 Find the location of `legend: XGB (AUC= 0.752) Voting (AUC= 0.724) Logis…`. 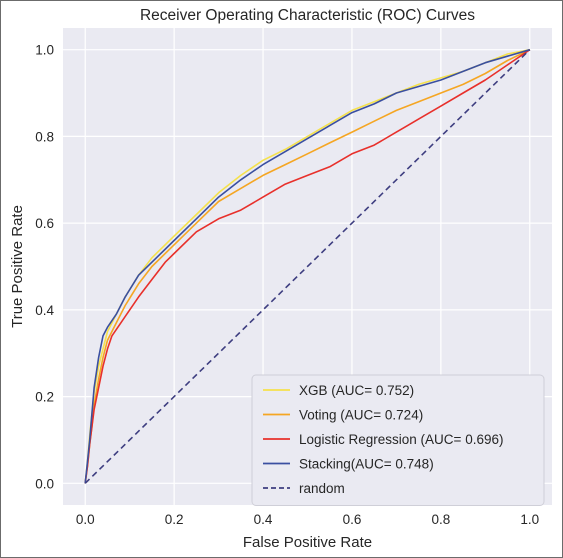

legend: XGB (AUC= 0.752) Voting (AUC= 0.724) Logis… is located at coordinates (398, 440).